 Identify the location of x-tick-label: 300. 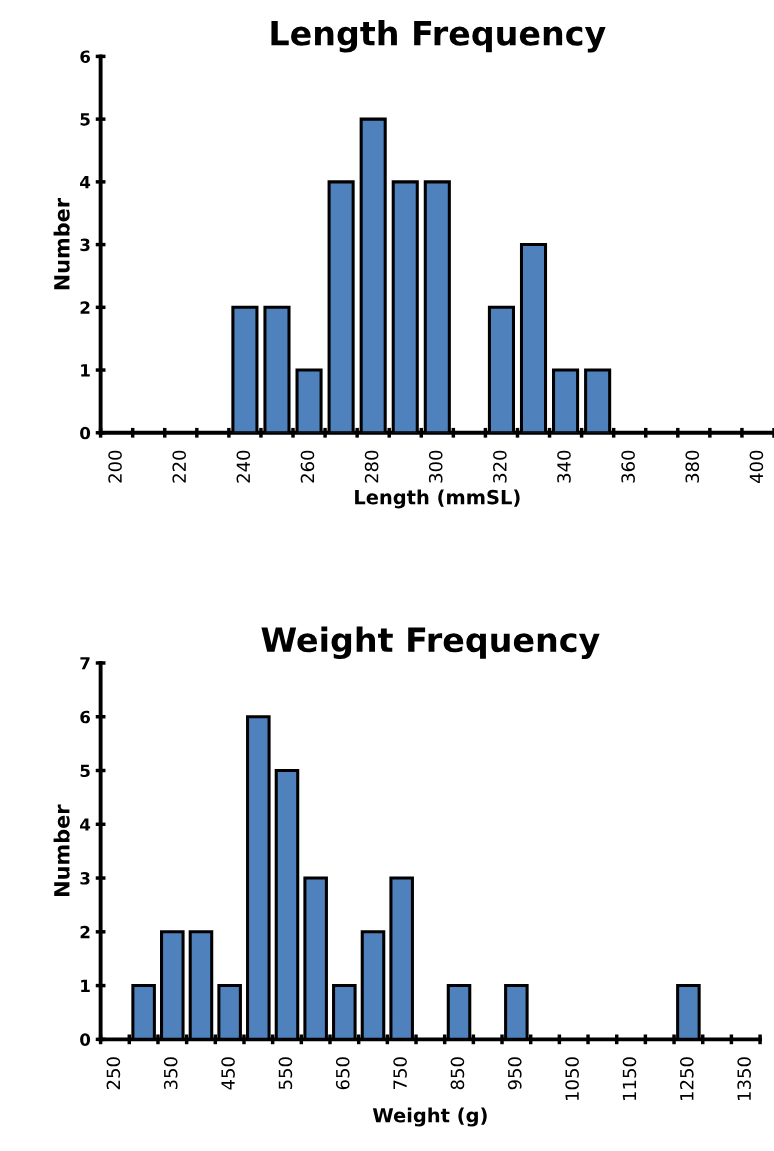
(435, 466).